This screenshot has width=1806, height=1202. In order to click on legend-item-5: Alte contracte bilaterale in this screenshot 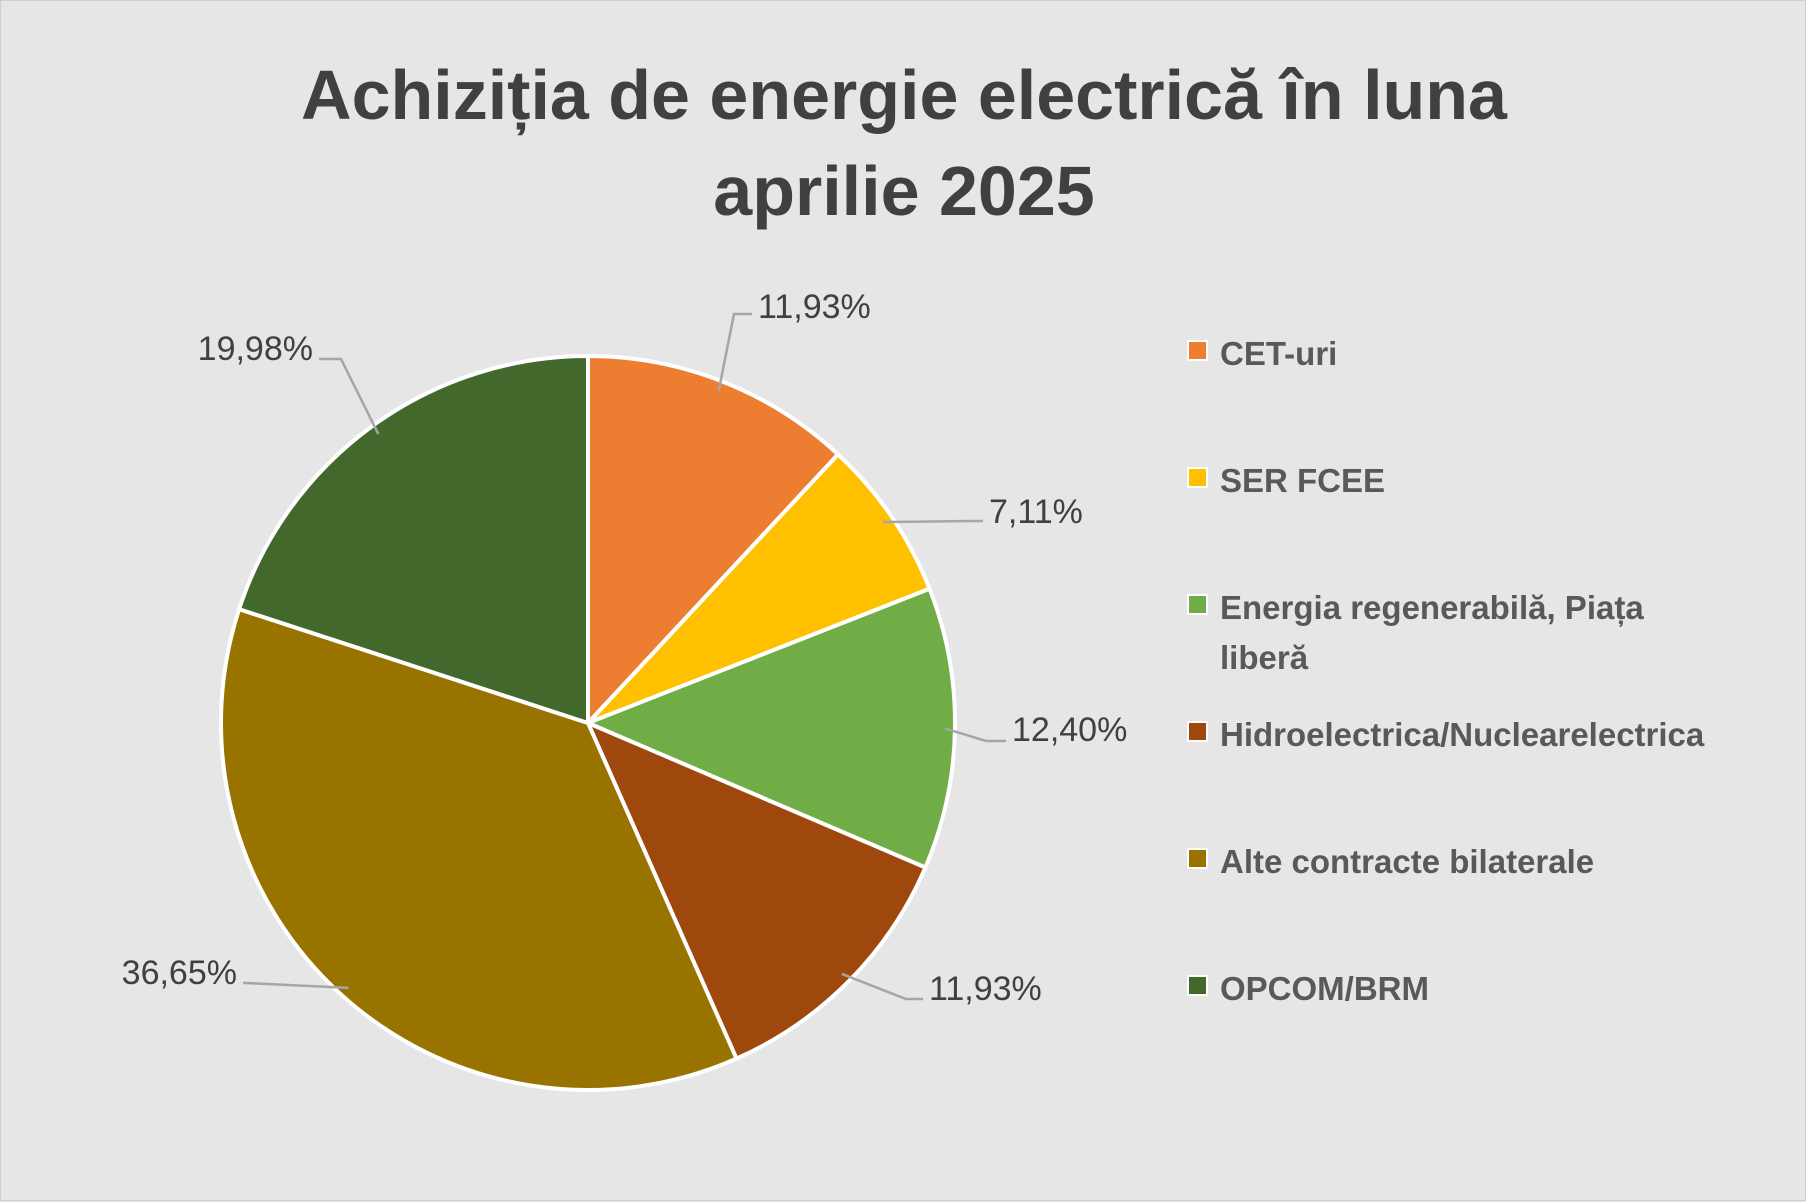, I will do `click(1482, 862)`.